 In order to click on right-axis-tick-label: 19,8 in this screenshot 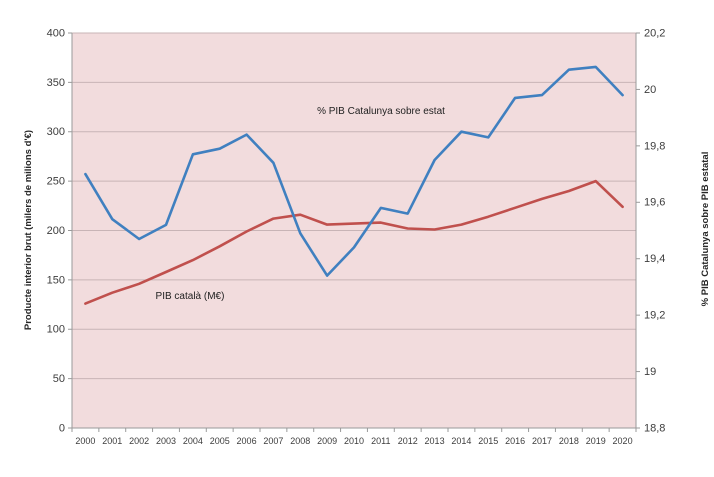, I will do `click(654, 146)`.